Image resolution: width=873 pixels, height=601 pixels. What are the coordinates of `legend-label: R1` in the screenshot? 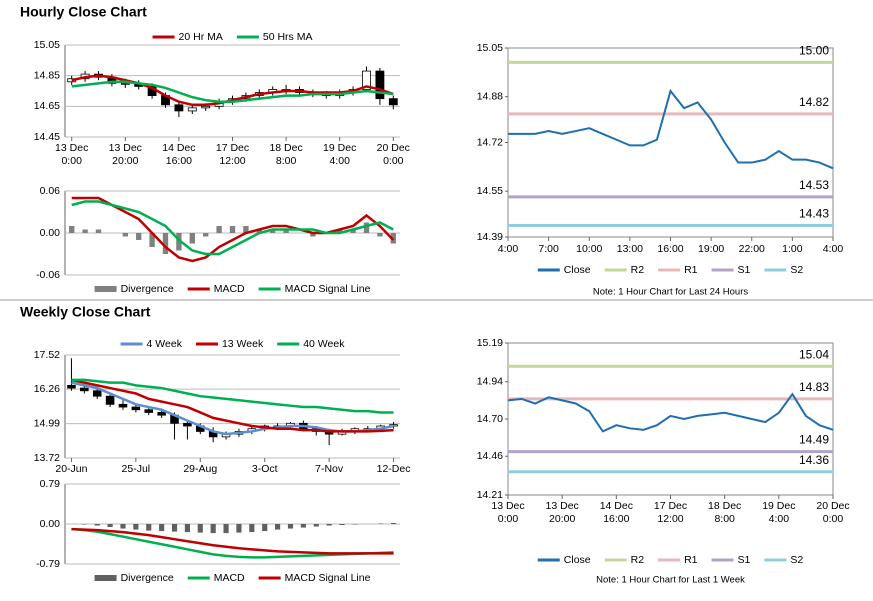 It's located at (691, 270).